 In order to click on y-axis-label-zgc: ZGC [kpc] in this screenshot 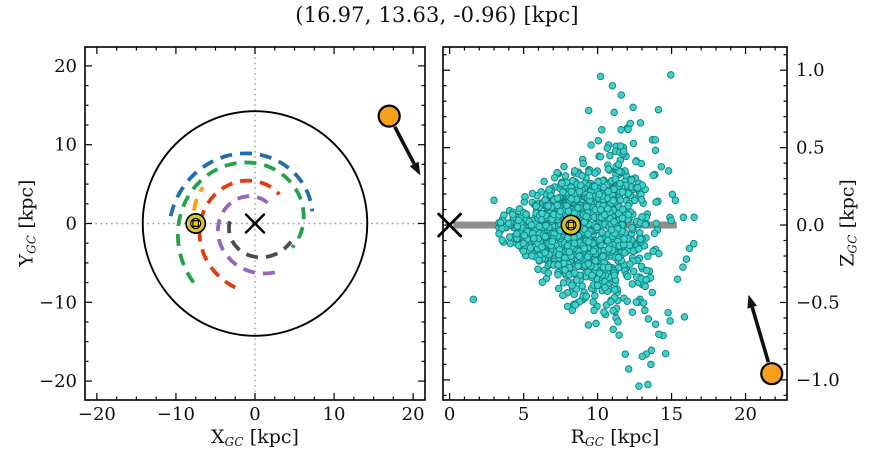, I will do `click(848, 223)`.